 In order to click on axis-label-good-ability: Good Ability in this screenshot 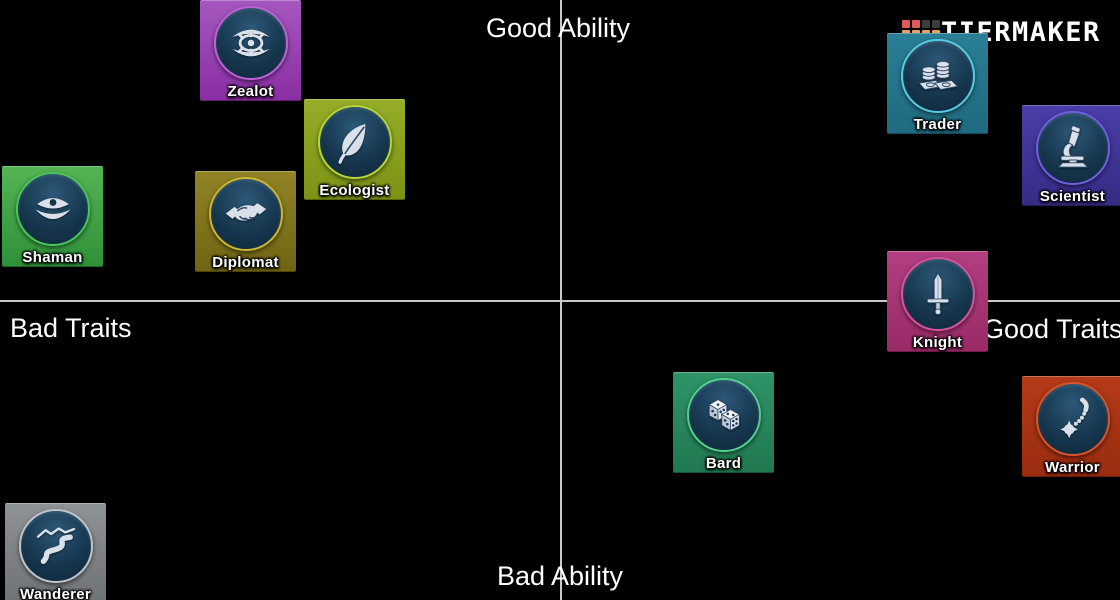, I will do `click(558, 28)`.